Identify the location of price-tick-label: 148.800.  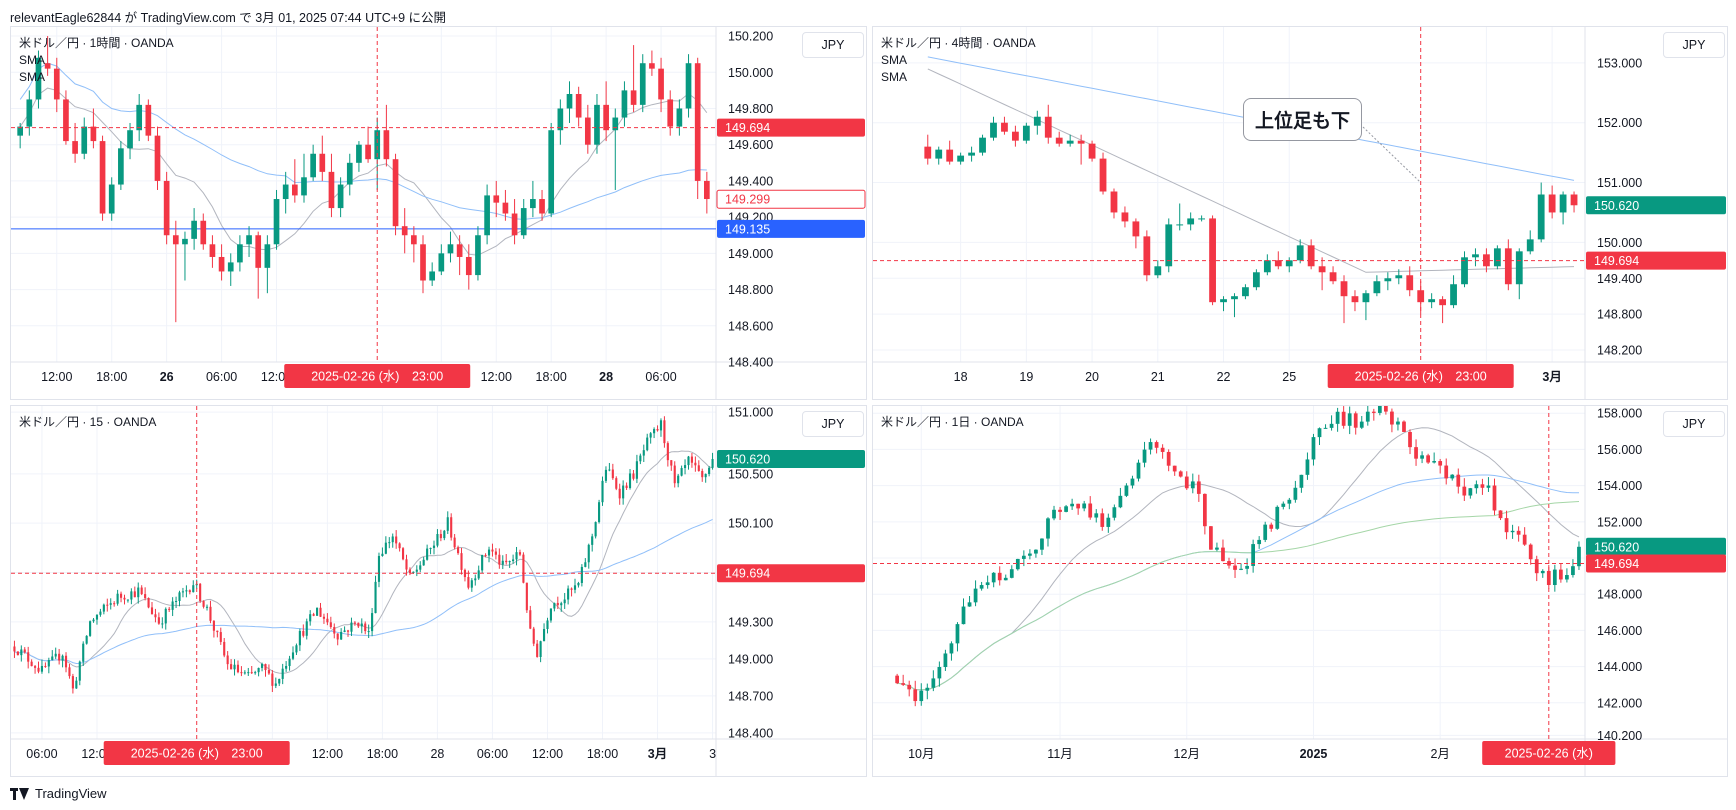
(750, 290).